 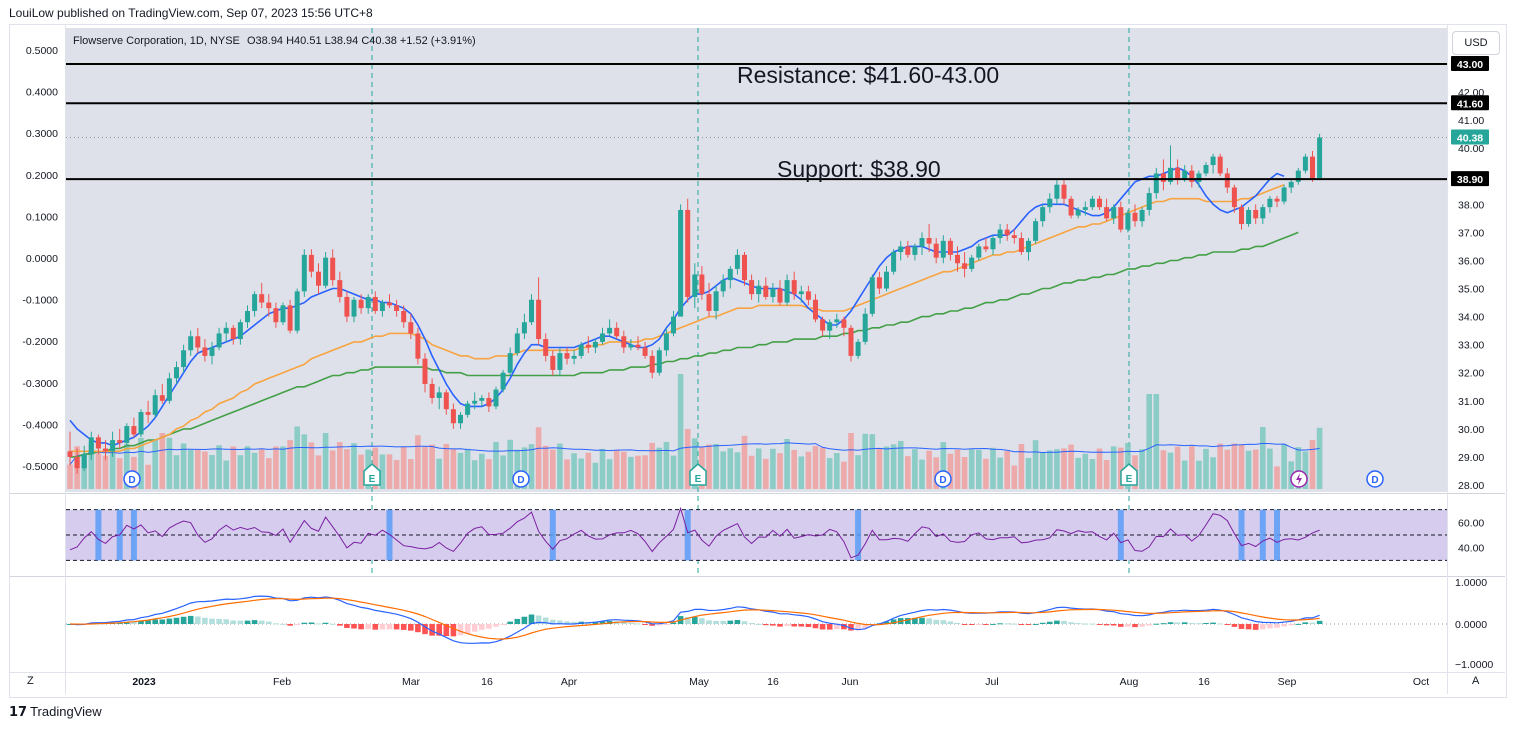 What do you see at coordinates (55, 712) in the screenshot?
I see `footer-brand: 17 TradingView` at bounding box center [55, 712].